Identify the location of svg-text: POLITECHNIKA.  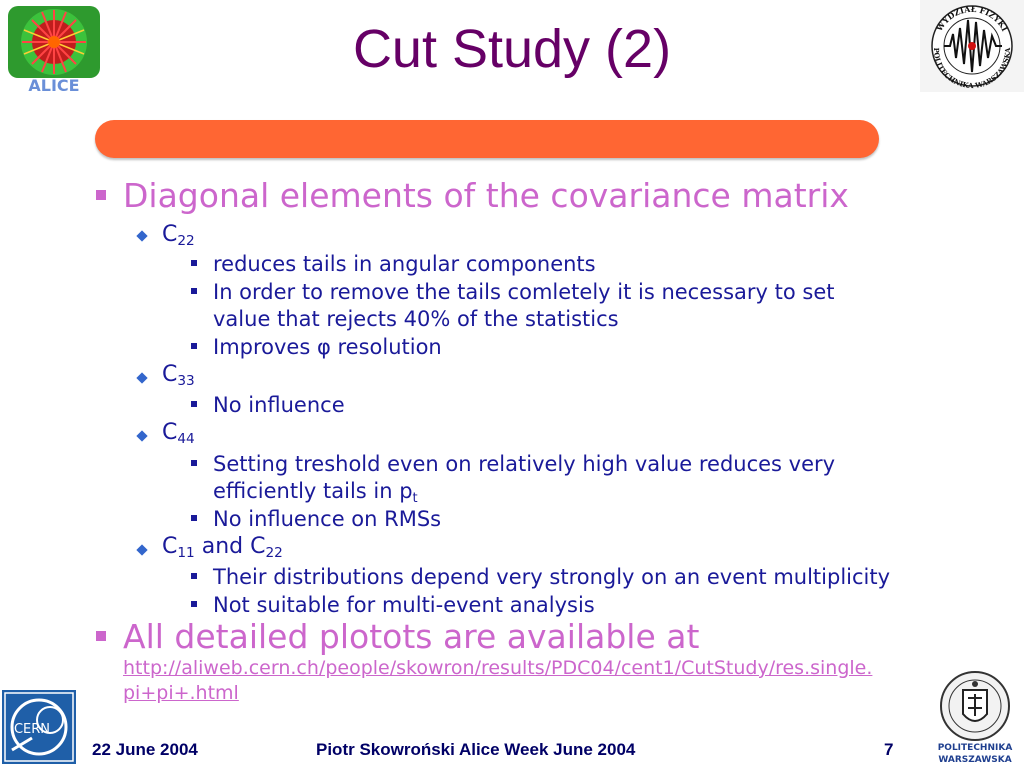
(975, 748).